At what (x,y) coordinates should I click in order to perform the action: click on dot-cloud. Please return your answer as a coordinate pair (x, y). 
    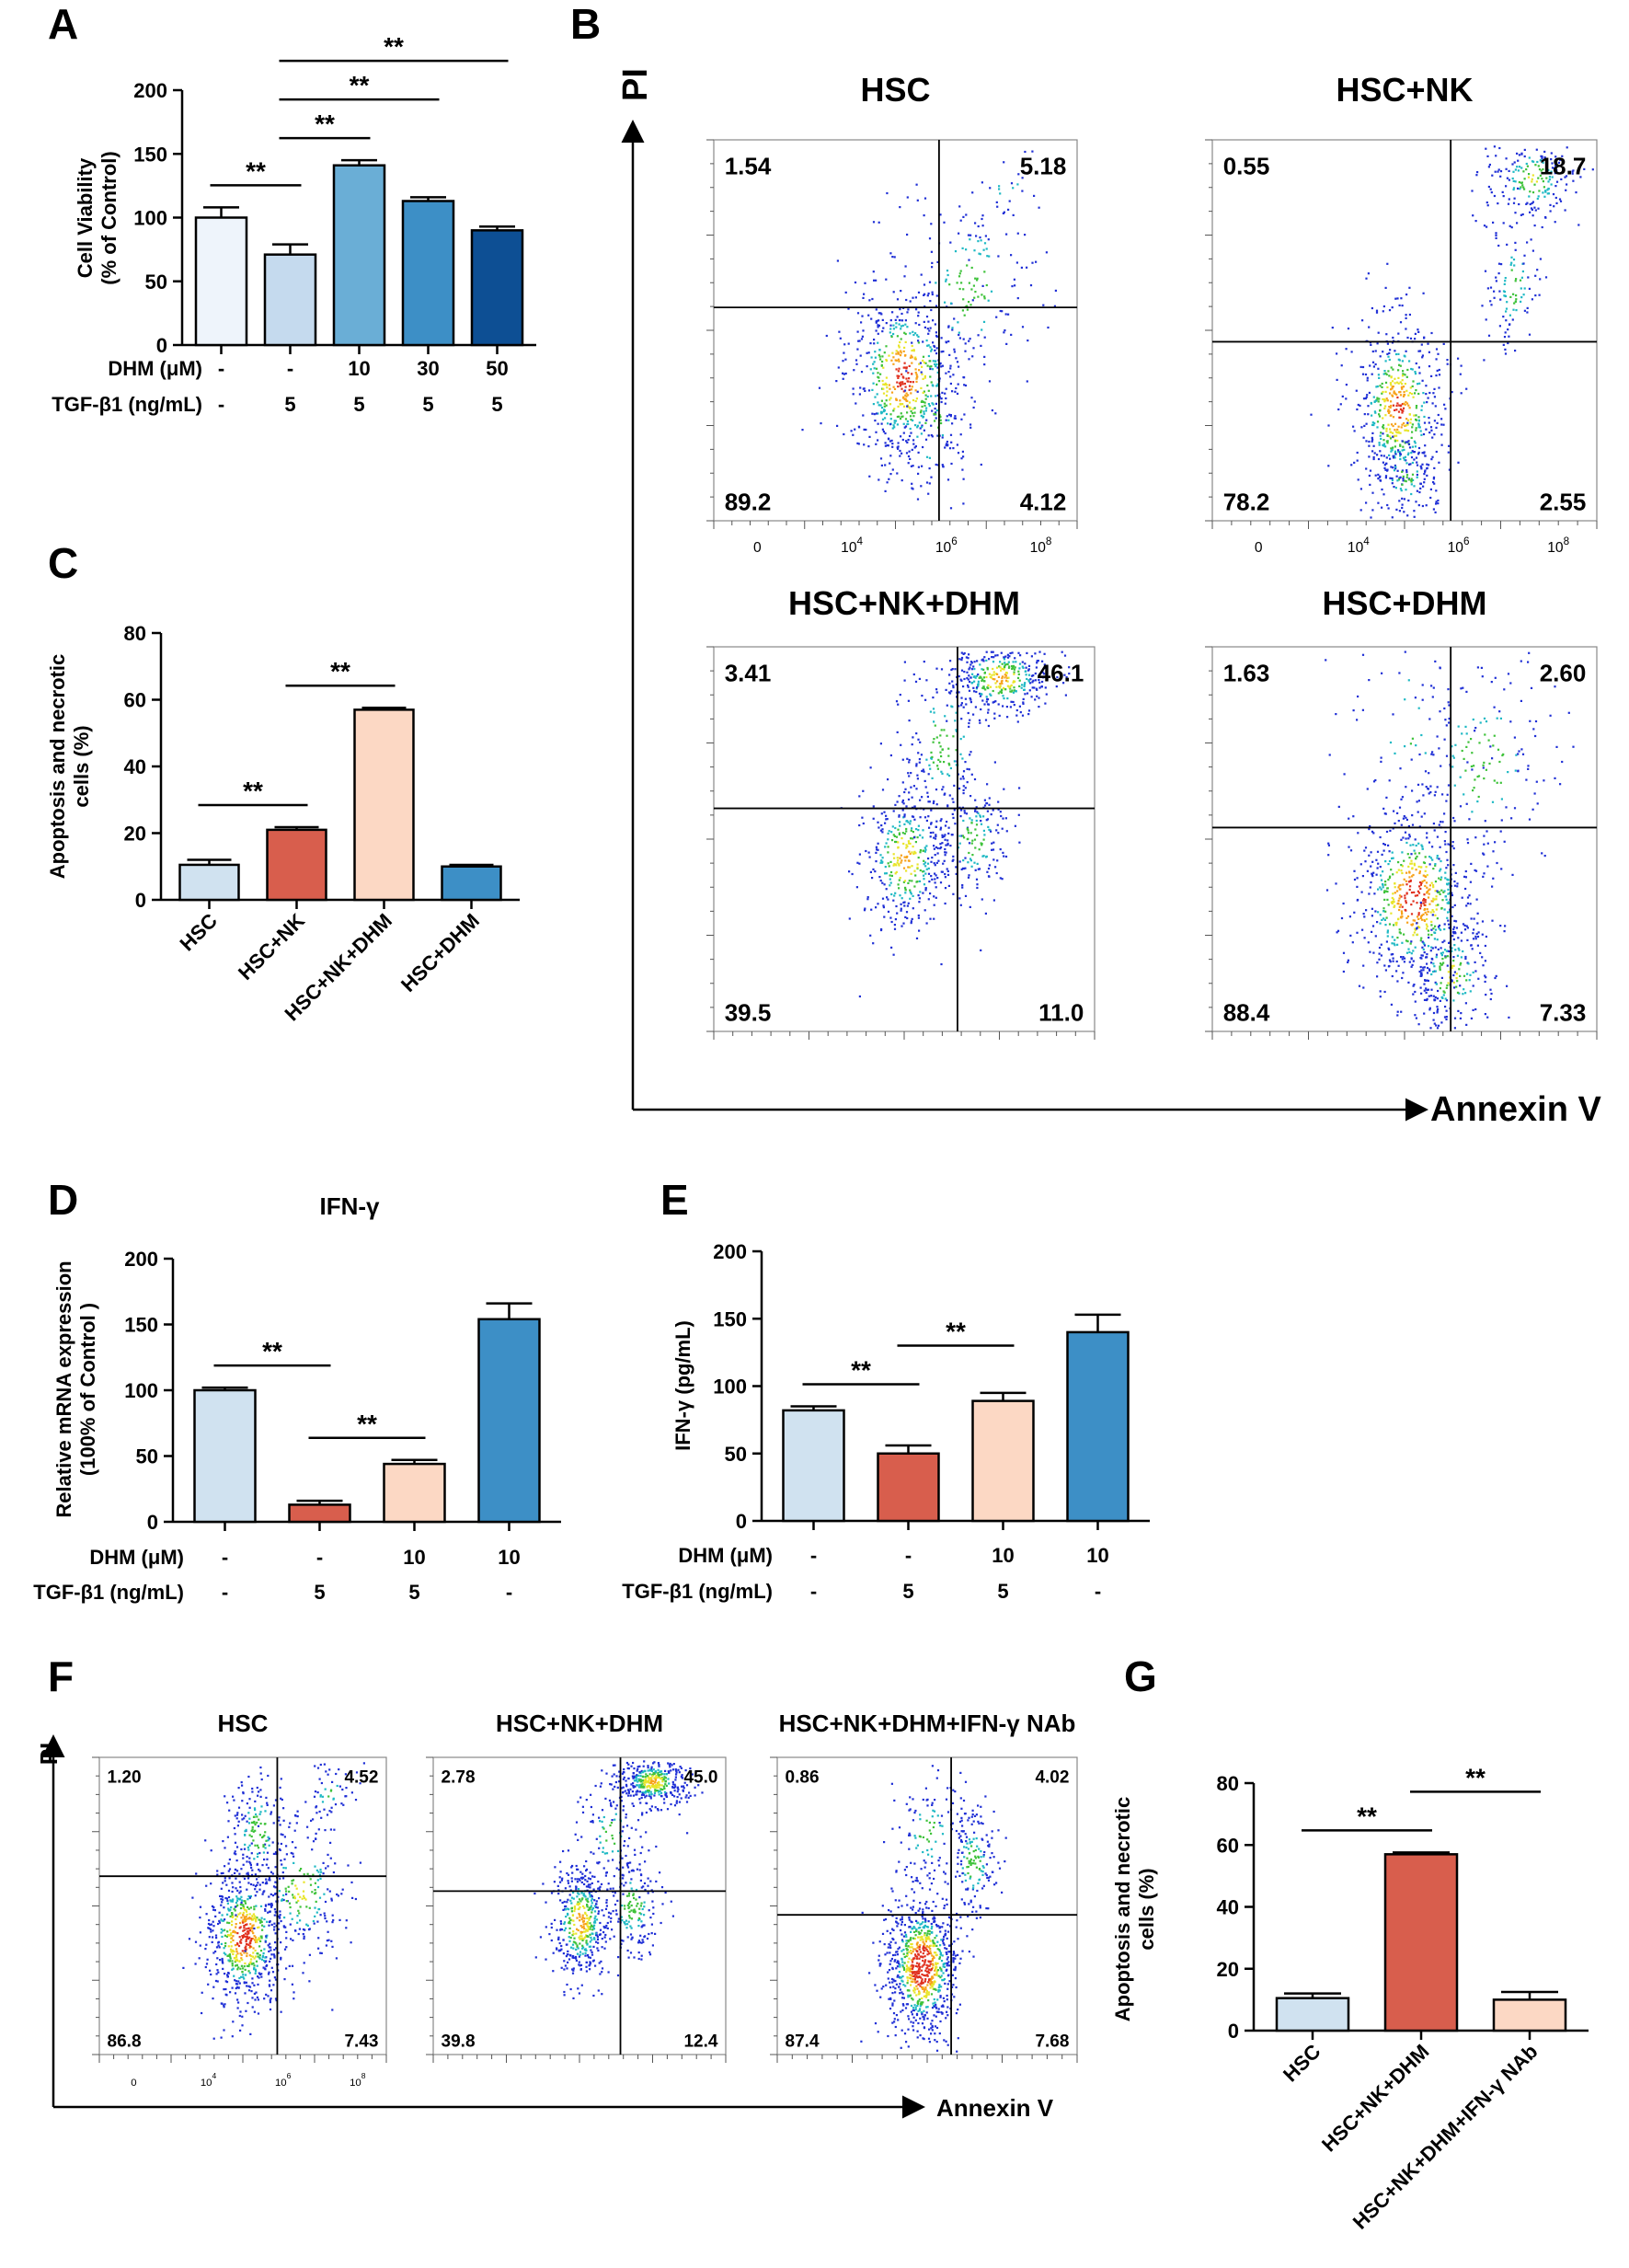
    Looking at the image, I should click on (273, 1901).